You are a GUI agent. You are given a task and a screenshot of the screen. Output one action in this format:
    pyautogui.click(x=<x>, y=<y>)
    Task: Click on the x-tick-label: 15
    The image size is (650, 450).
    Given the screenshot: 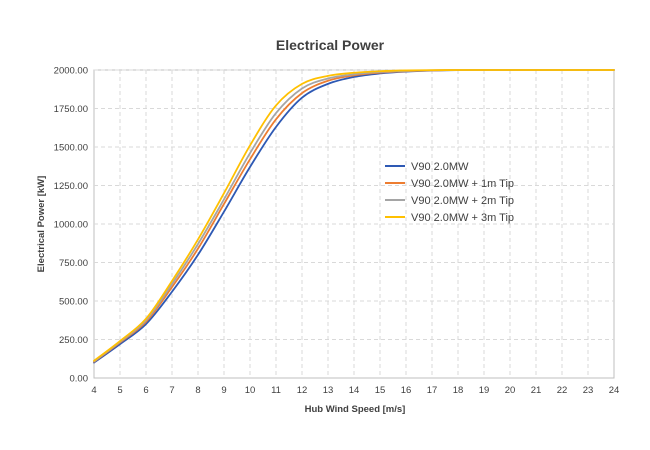 What is the action you would take?
    pyautogui.click(x=380, y=390)
    